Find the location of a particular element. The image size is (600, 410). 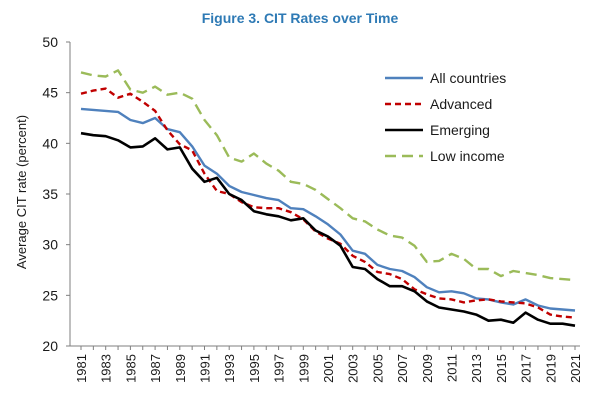

x-tick-label: 1983 is located at coordinates (106, 368).